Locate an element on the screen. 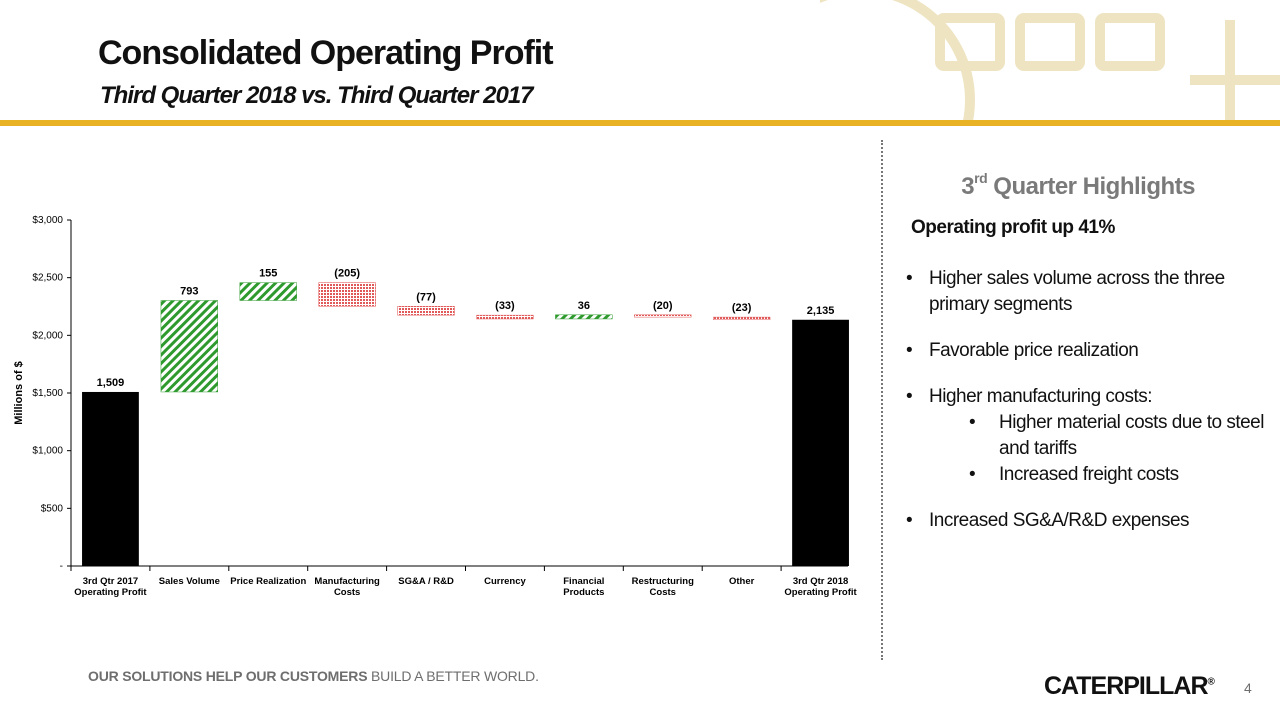 The width and height of the screenshot is (1280, 720). x-tick-label: Price Realization is located at coordinates (268, 581).